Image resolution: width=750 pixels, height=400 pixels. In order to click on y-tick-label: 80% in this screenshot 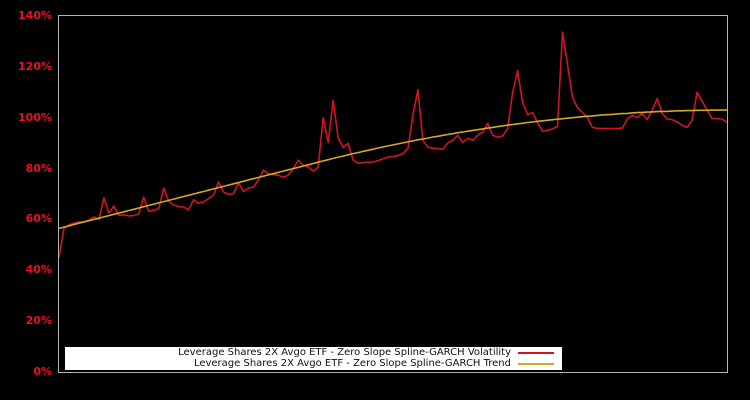, I will do `click(38, 168)`.